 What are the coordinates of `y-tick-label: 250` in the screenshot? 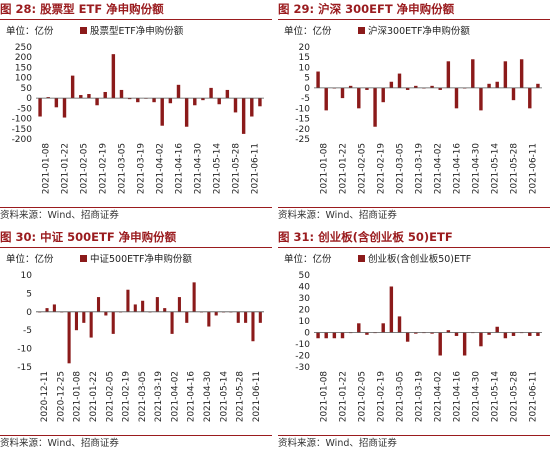 It's located at (23, 48).